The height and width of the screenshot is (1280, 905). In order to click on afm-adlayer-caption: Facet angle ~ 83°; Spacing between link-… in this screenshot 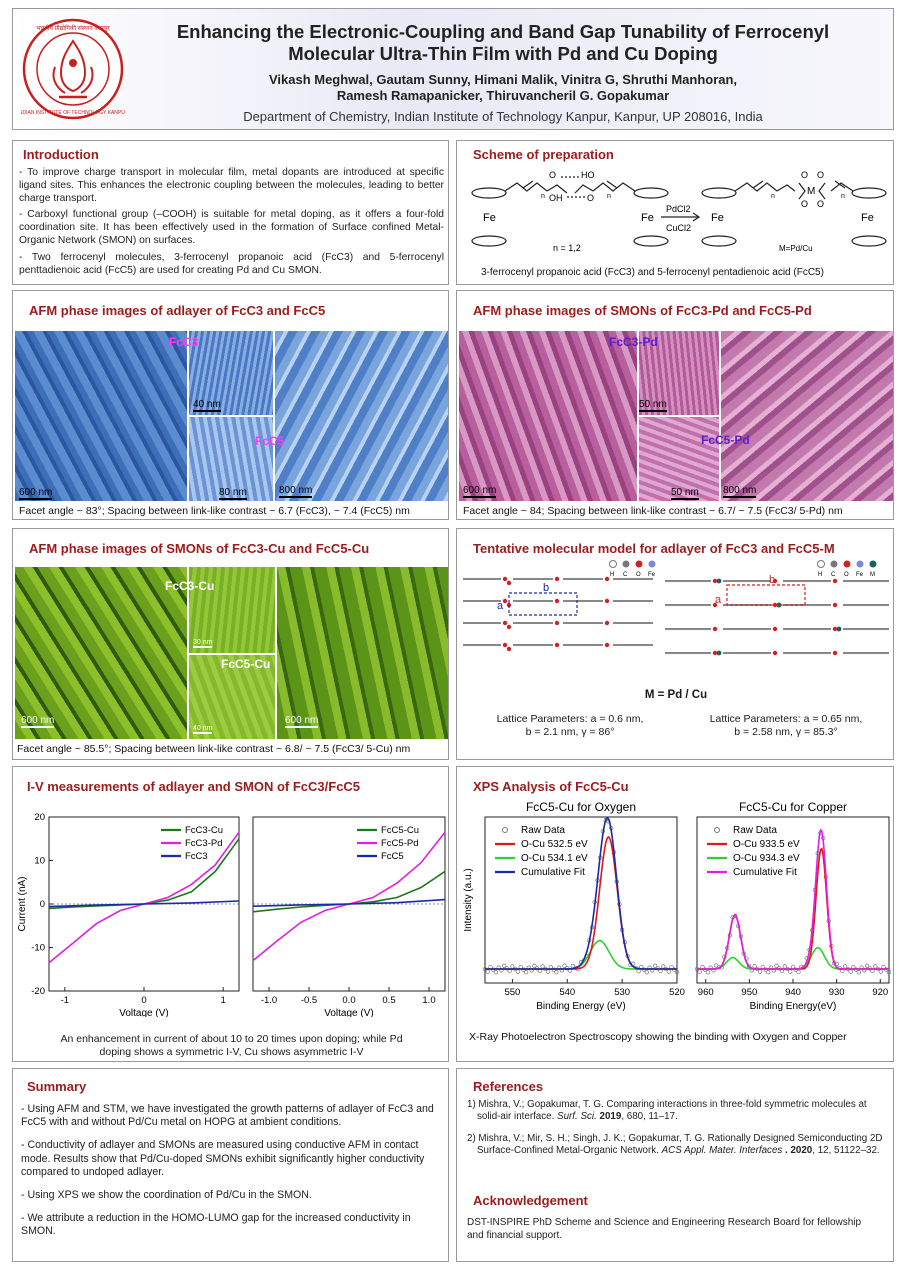, I will do `click(214, 511)`.